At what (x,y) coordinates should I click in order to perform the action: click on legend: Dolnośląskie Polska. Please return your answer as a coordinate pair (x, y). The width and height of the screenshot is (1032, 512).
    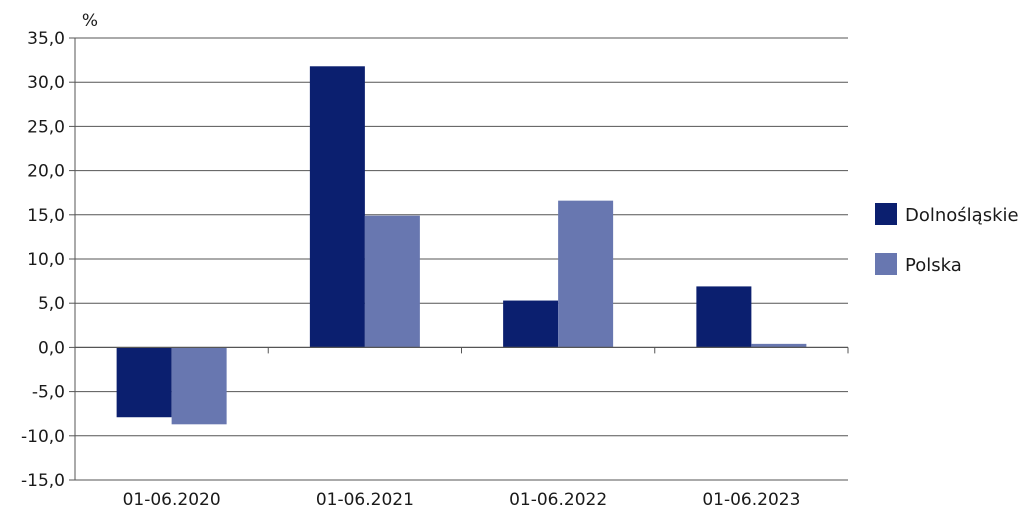
    Looking at the image, I should click on (947, 239).